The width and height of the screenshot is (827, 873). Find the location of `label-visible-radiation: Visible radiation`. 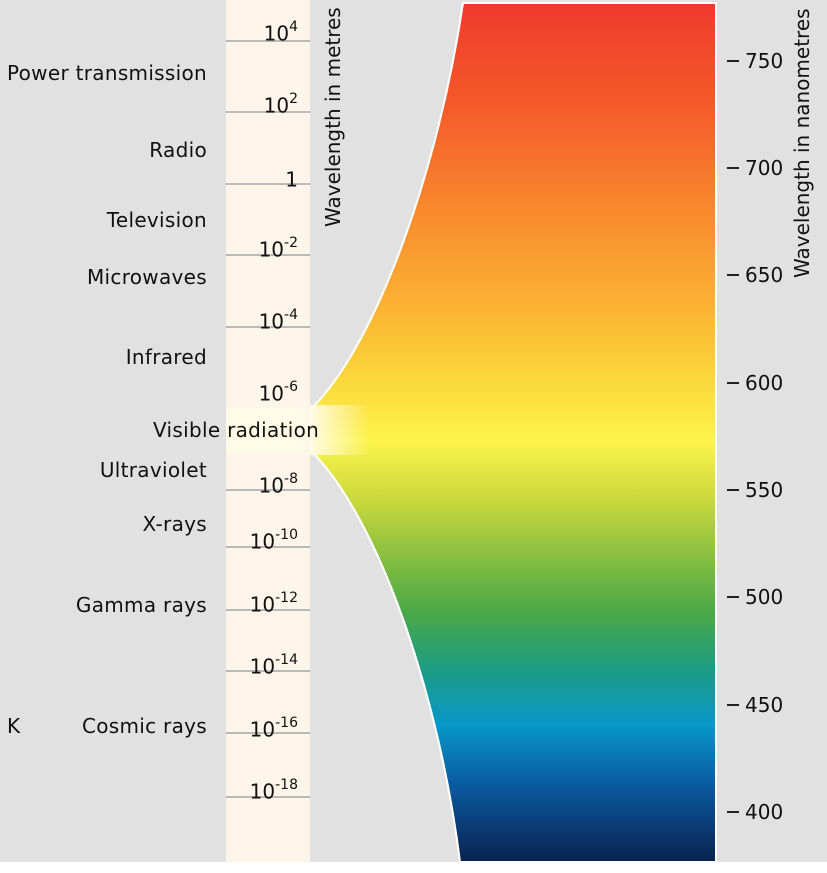

label-visible-radiation: Visible radiation is located at coordinates (236, 430).